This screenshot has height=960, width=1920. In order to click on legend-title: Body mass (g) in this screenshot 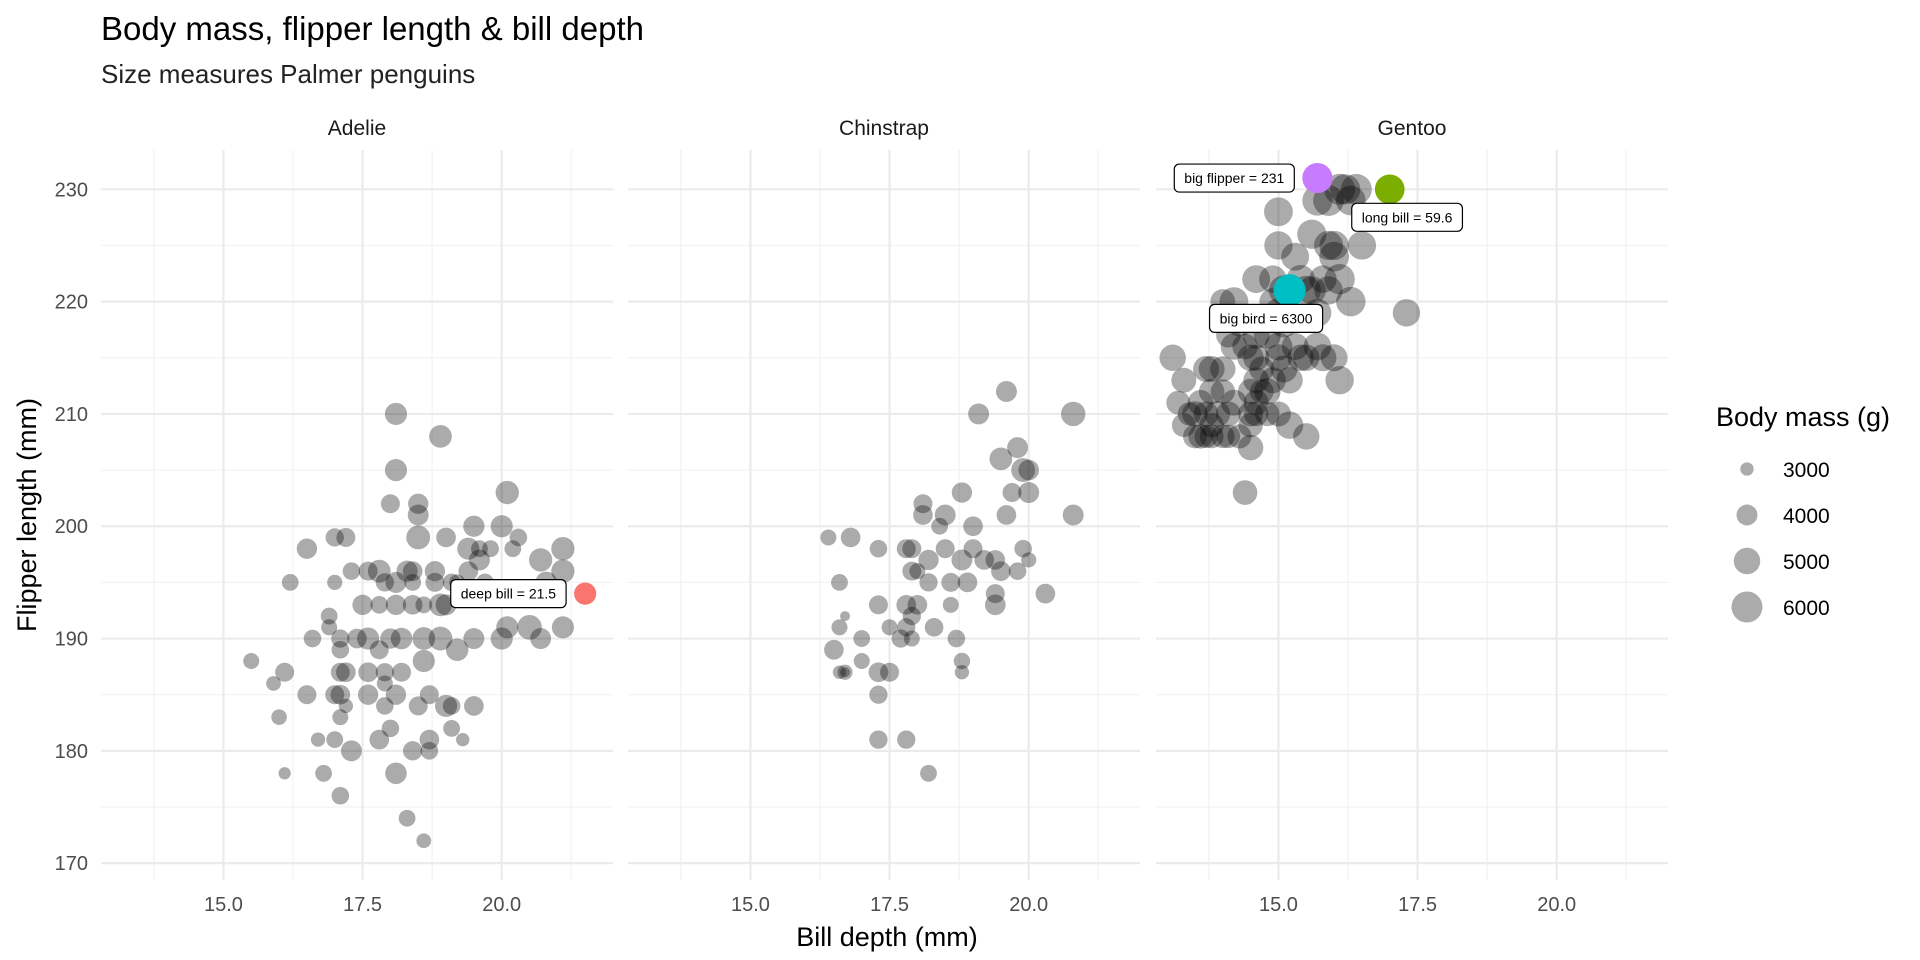, I will do `click(1803, 417)`.